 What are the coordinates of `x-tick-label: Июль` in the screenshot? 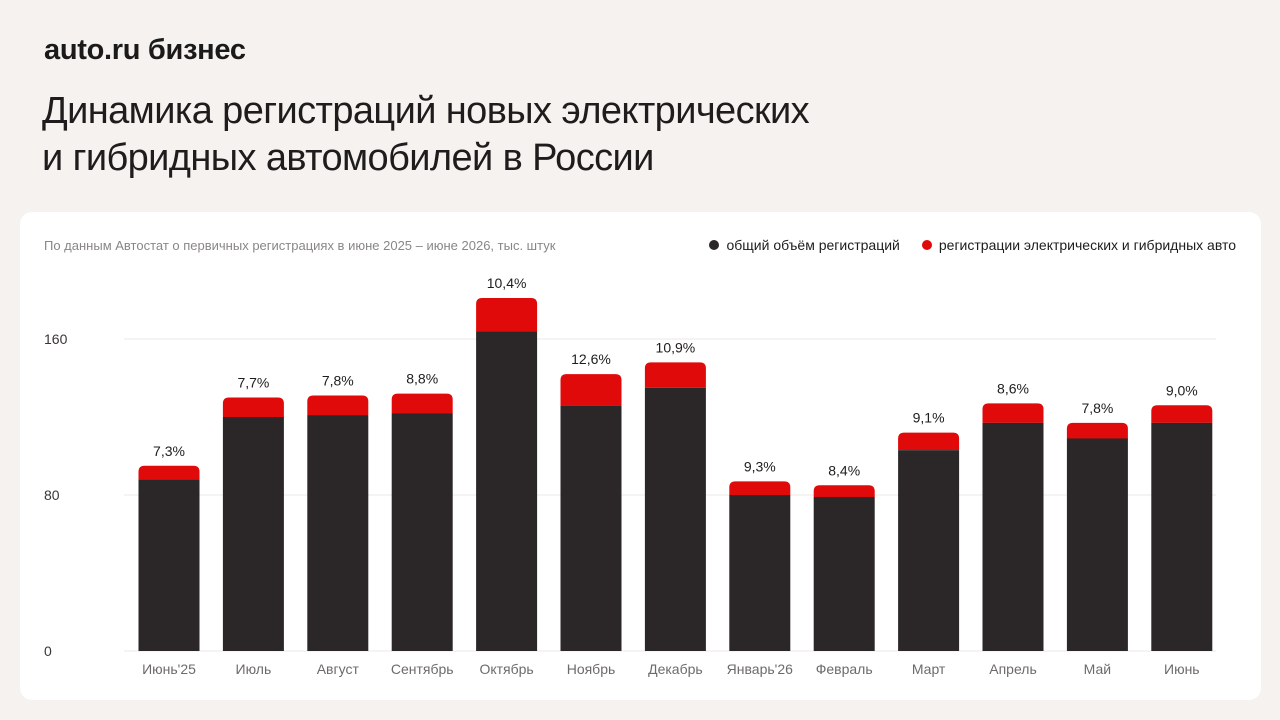 It's located at (254, 669).